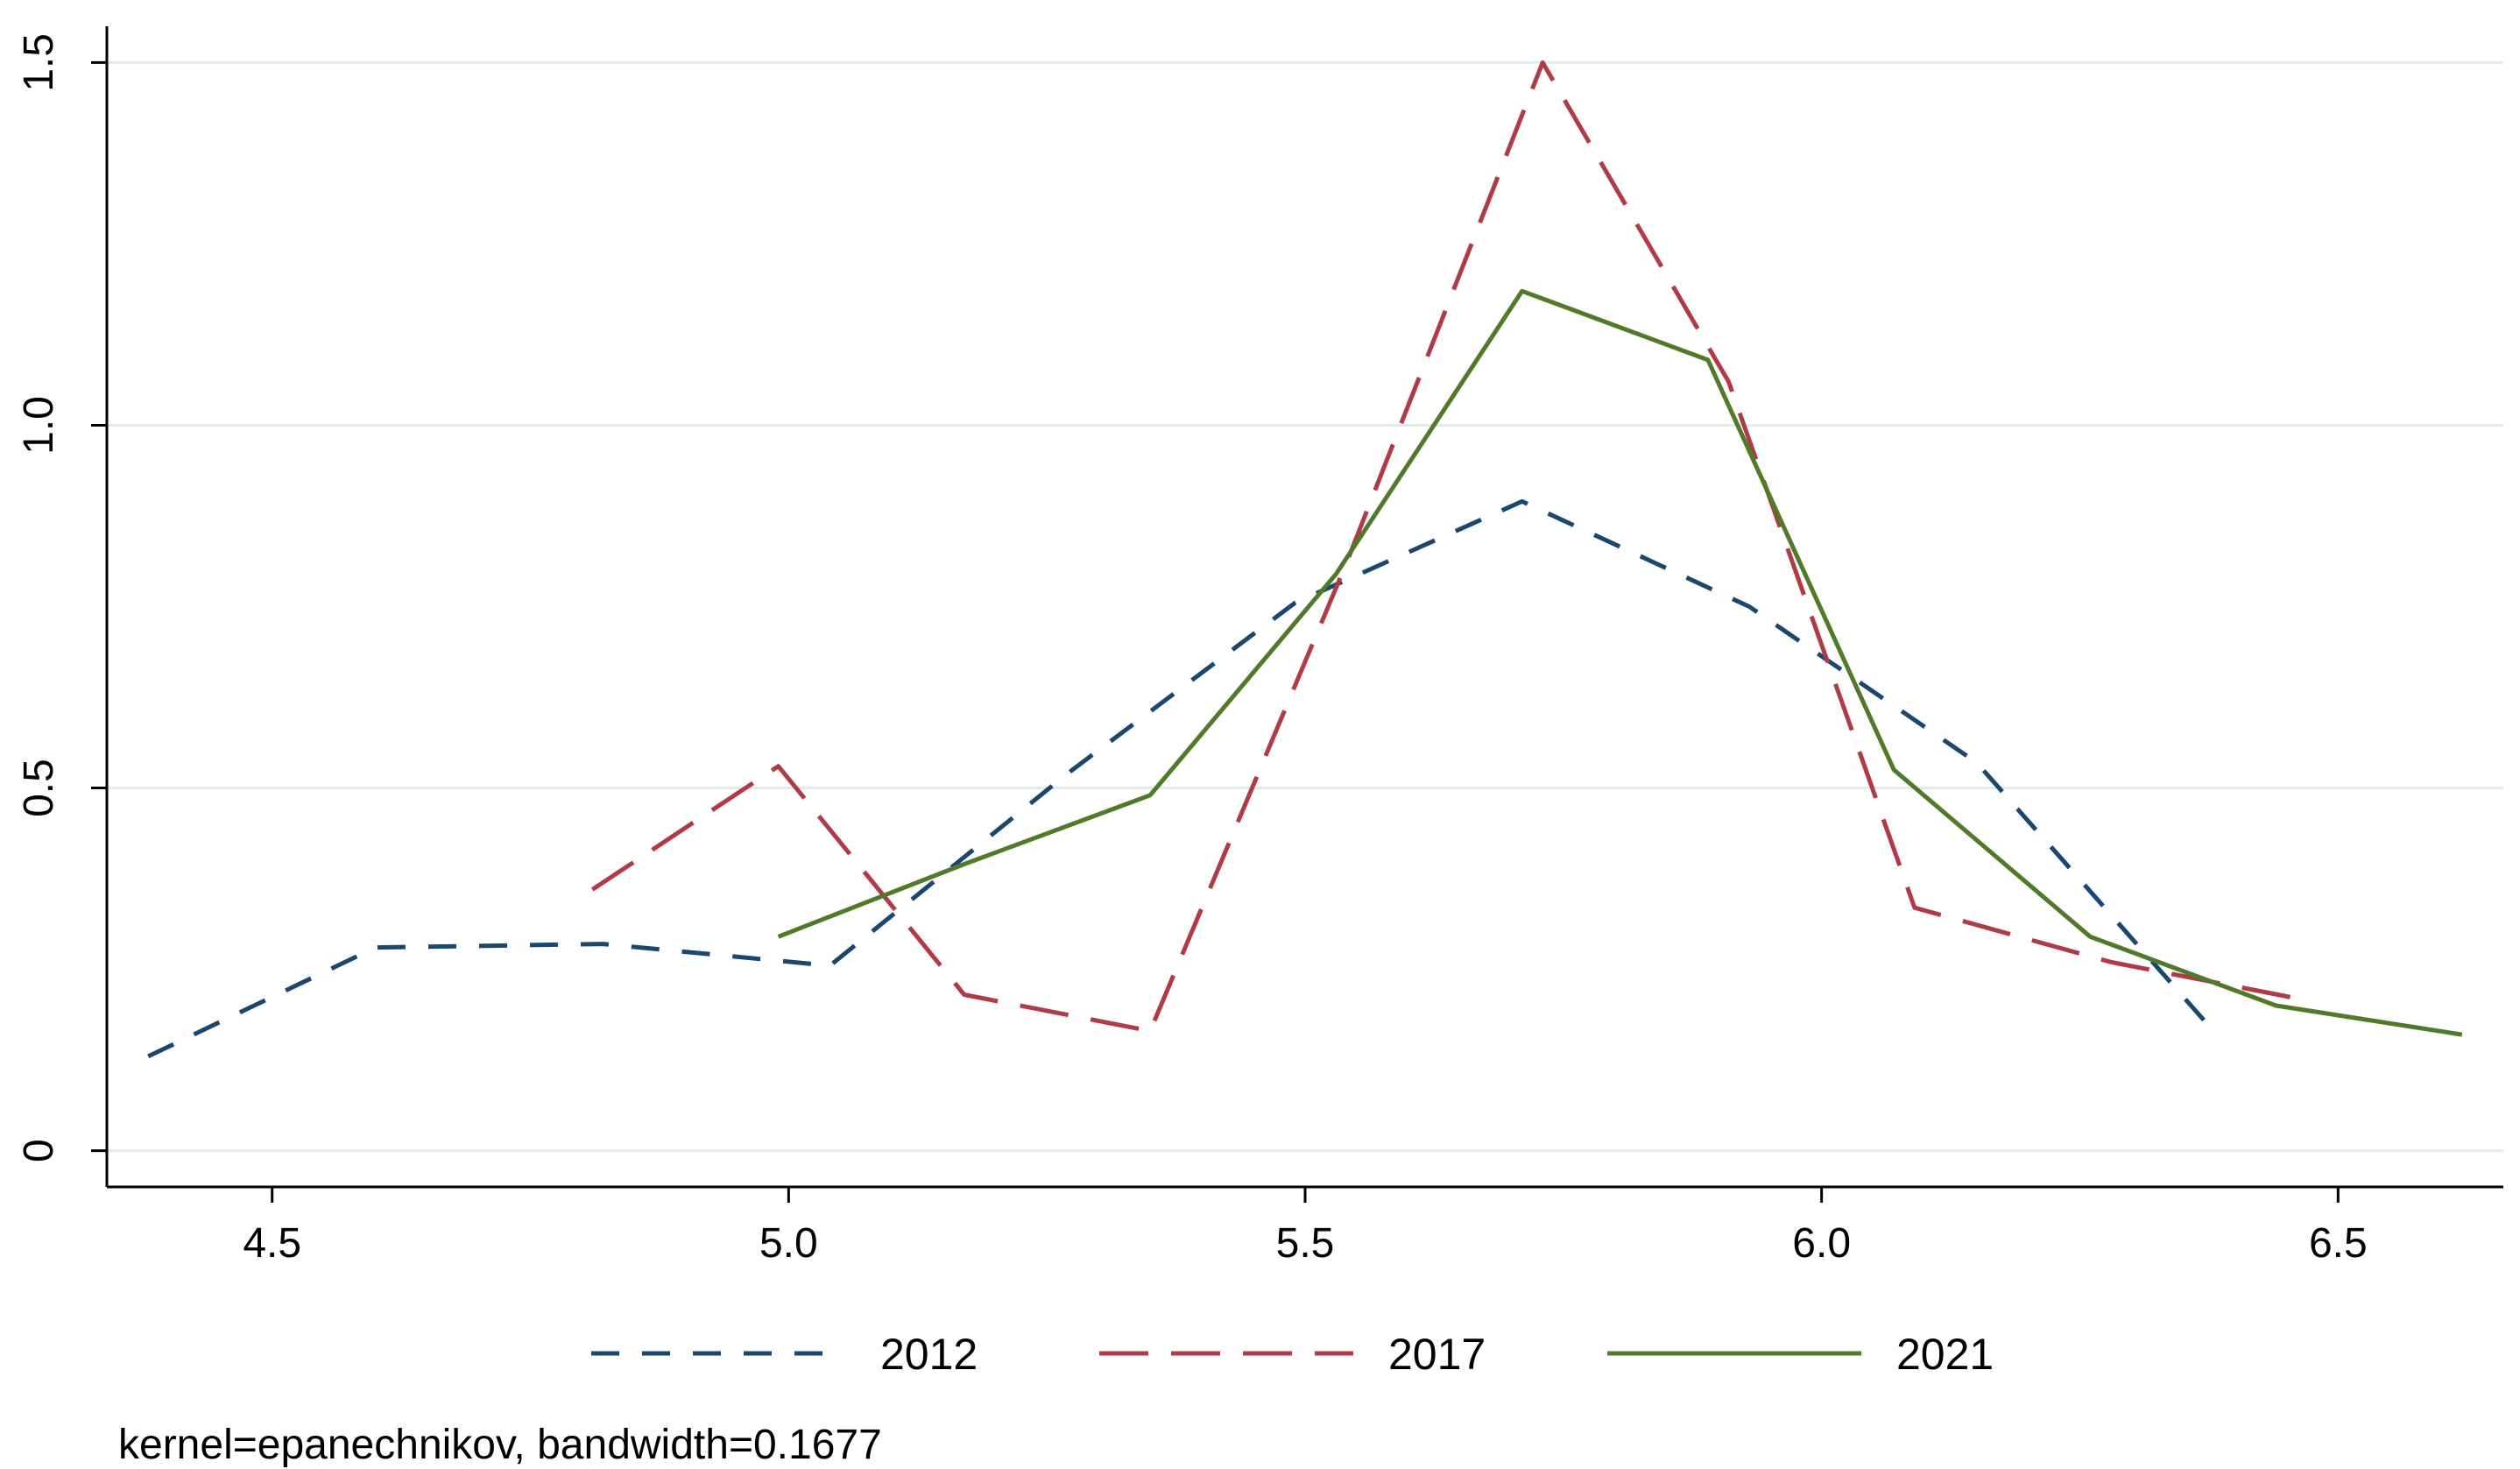 This screenshot has height=1469, width=2520. What do you see at coordinates (2338, 1243) in the screenshot?
I see `x-tick-label: 6.5` at bounding box center [2338, 1243].